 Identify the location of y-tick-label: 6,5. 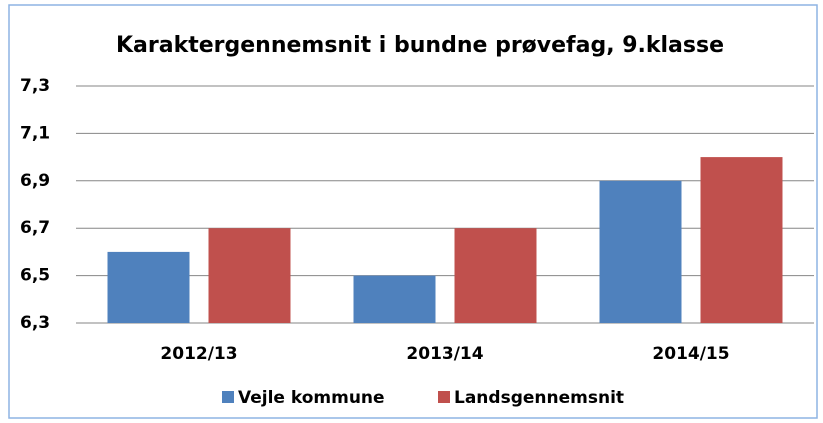
(35, 276).